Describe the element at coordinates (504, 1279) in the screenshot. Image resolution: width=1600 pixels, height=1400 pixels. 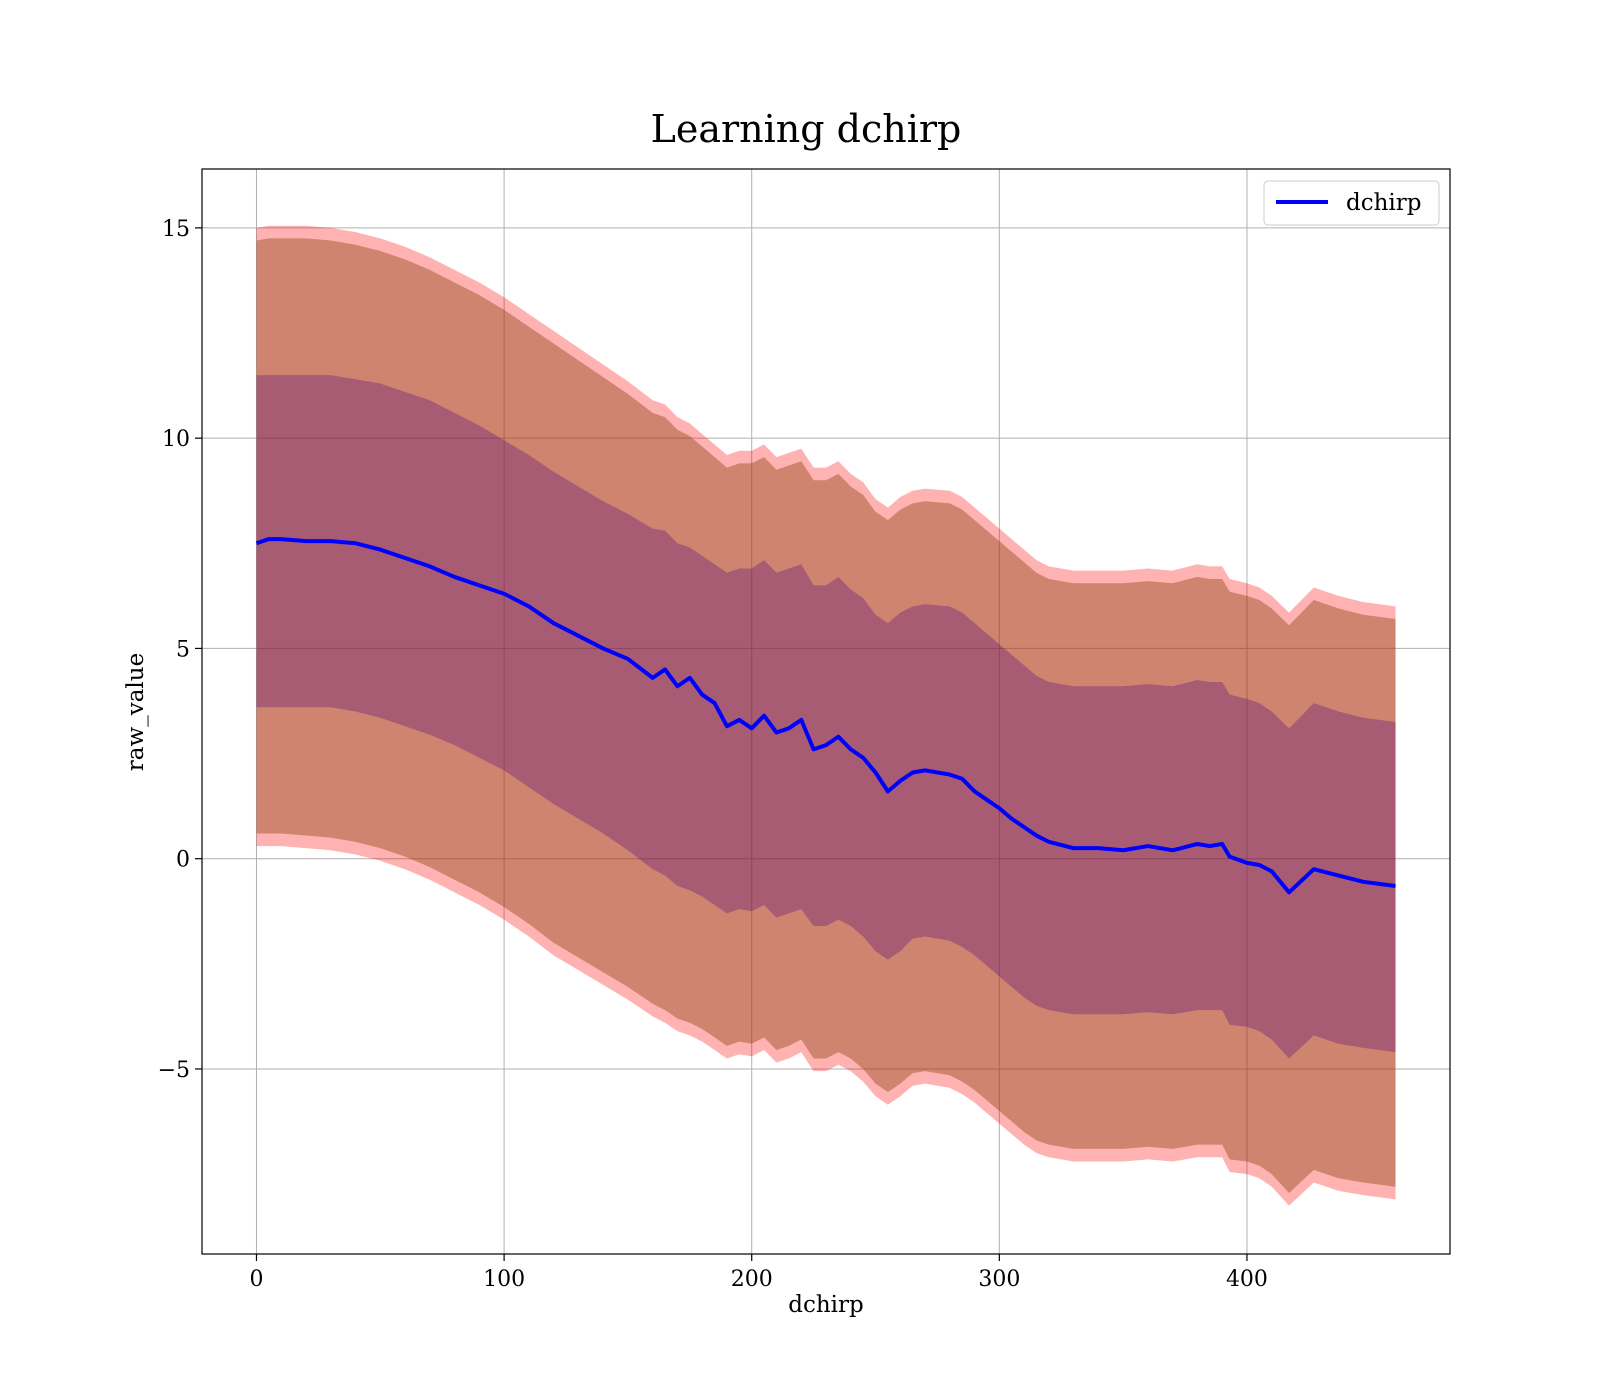
I see `x-tick-label-1: 100` at that location.